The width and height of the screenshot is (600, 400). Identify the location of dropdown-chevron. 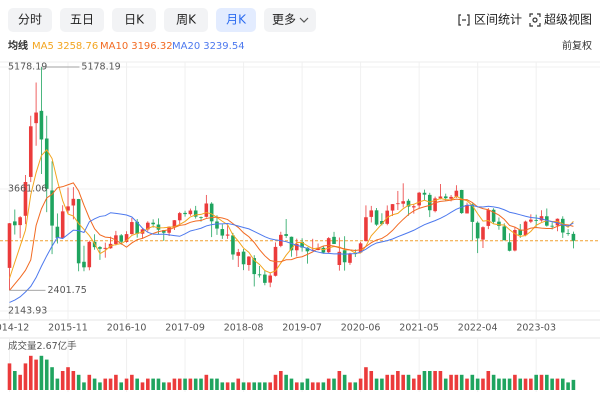
(304, 20).